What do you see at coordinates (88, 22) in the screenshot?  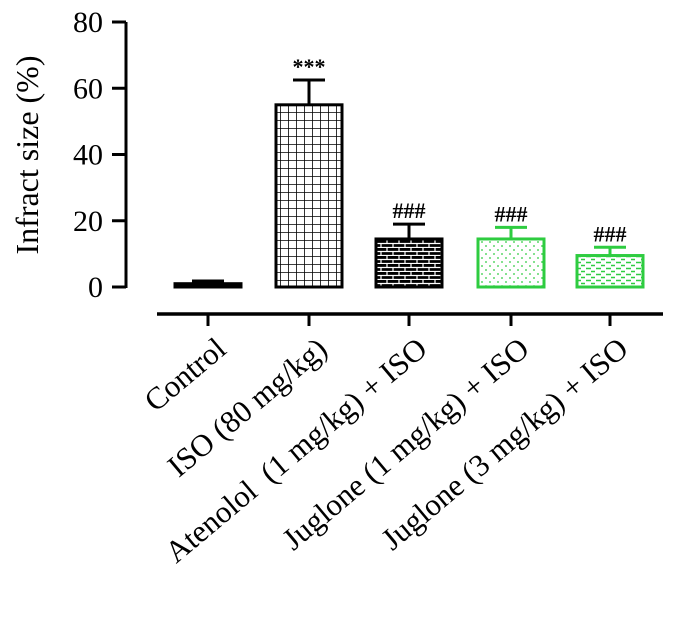 I see `y-tick-label: 80` at bounding box center [88, 22].